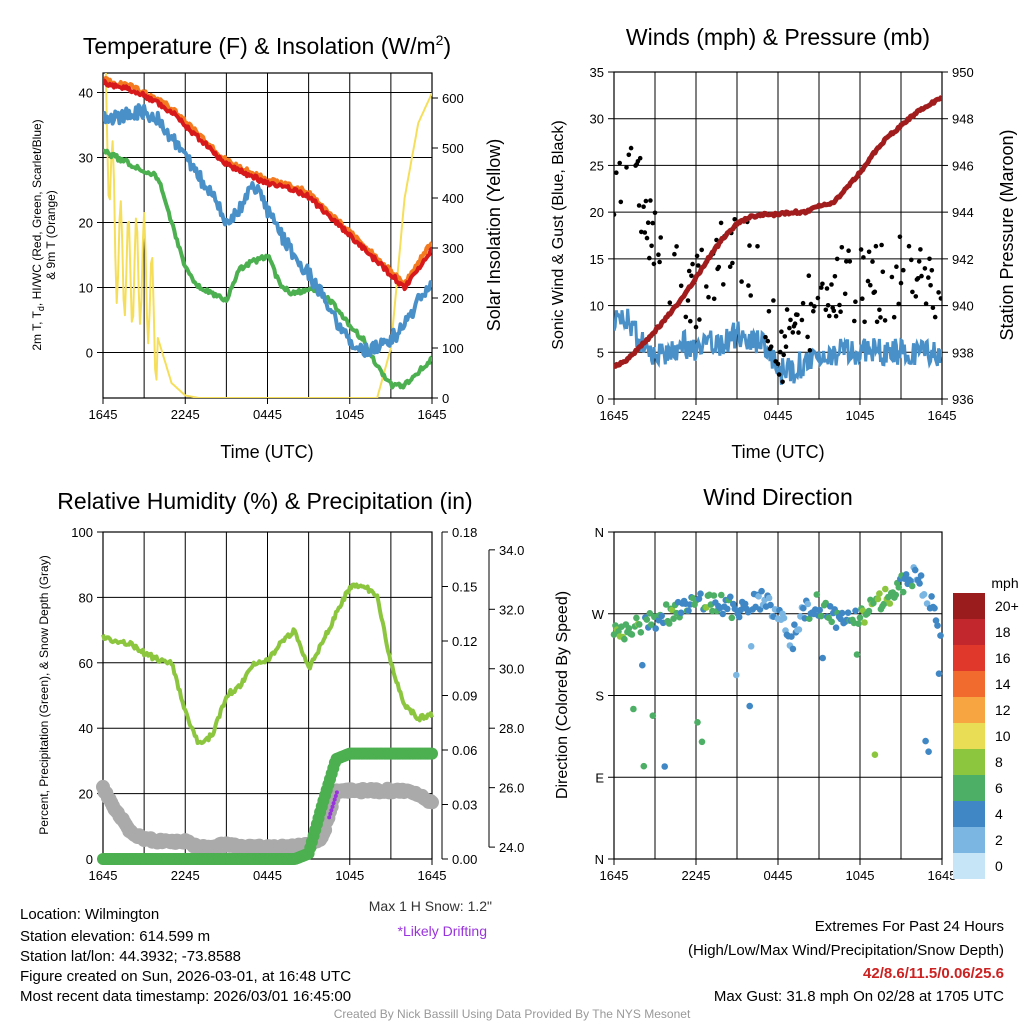 This screenshot has height=1024, width=1024. Describe the element at coordinates (600, 399) in the screenshot. I see `wind-y-tick-label: 0` at that location.